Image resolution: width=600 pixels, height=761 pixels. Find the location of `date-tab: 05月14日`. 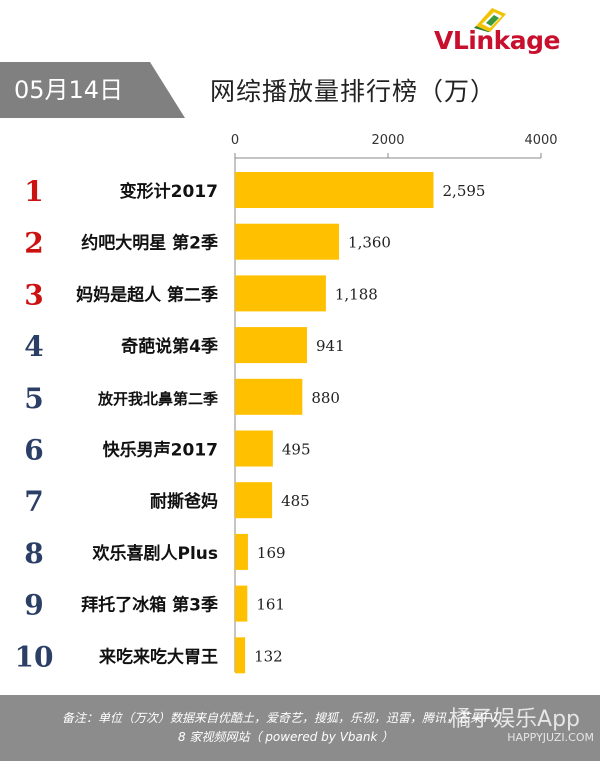

date-tab: 05月14日 is located at coordinates (92, 90).